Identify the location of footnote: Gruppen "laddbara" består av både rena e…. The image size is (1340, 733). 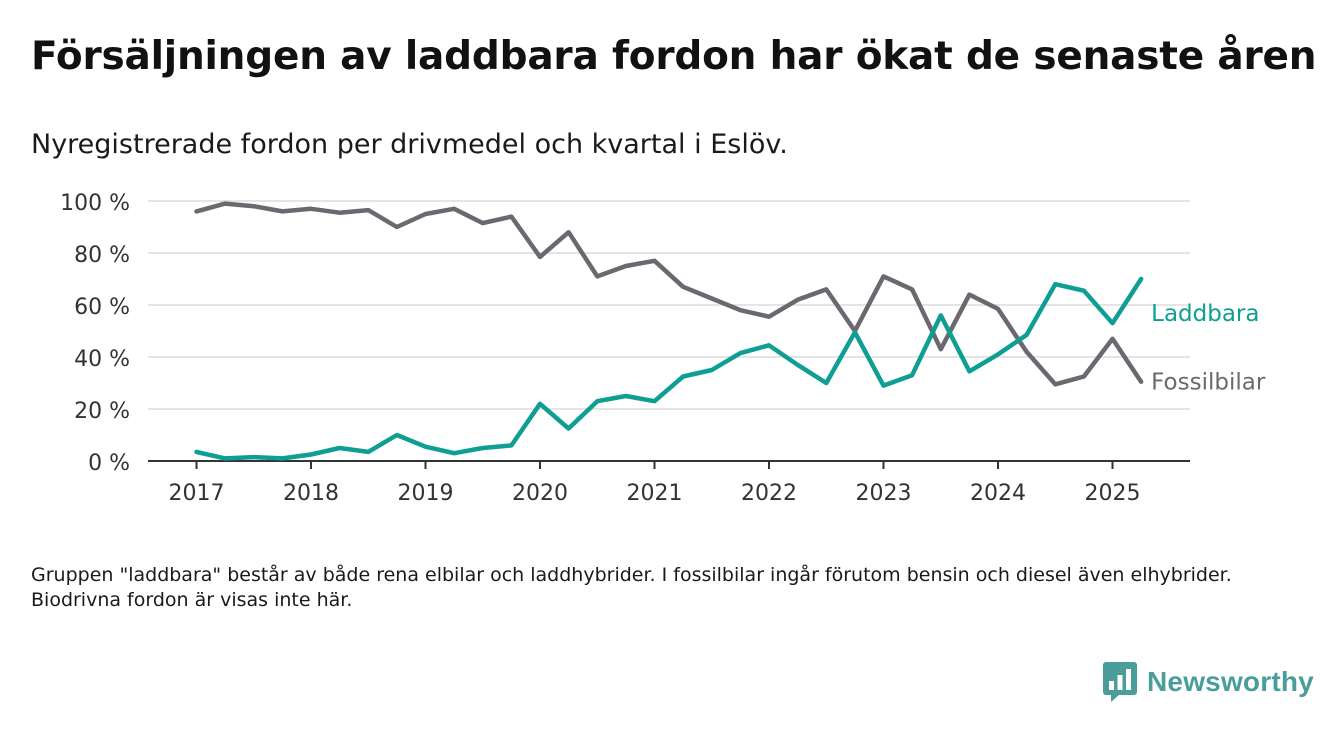
(631, 587).